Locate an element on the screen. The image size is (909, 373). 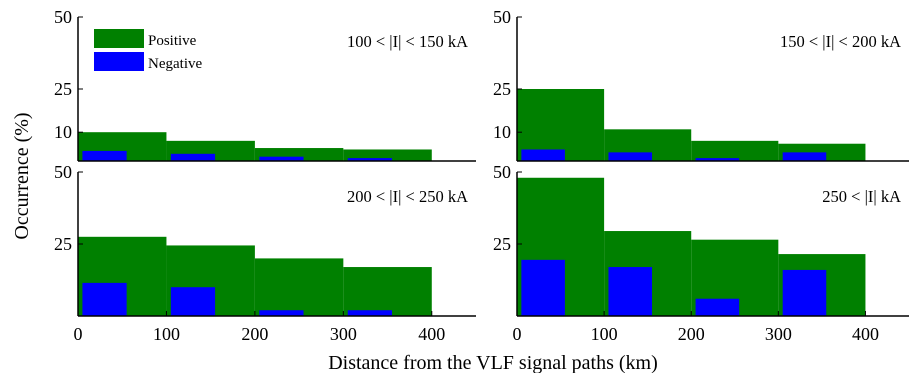
panel-label-bottom-left: 200 < |I| < 250 kA is located at coordinates (407, 196).